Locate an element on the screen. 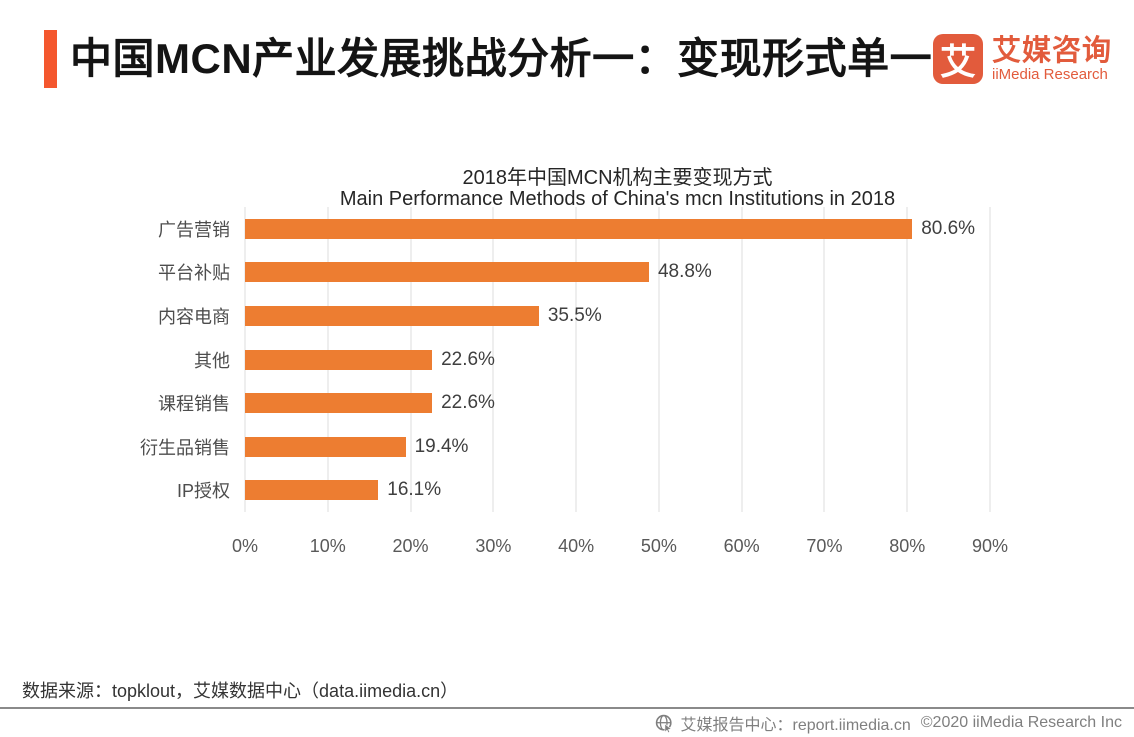 The width and height of the screenshot is (1134, 737). x-axis-tick-label: 30% is located at coordinates (493, 546).